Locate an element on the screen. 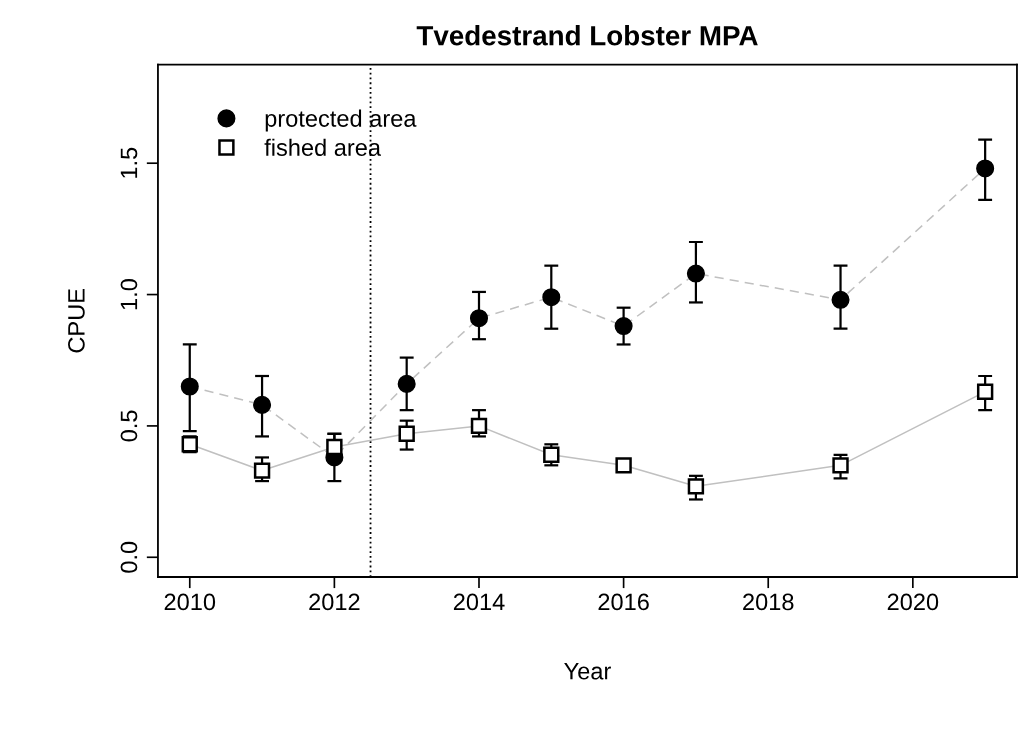  y-tick-label: 1.5 is located at coordinates (129, 162).